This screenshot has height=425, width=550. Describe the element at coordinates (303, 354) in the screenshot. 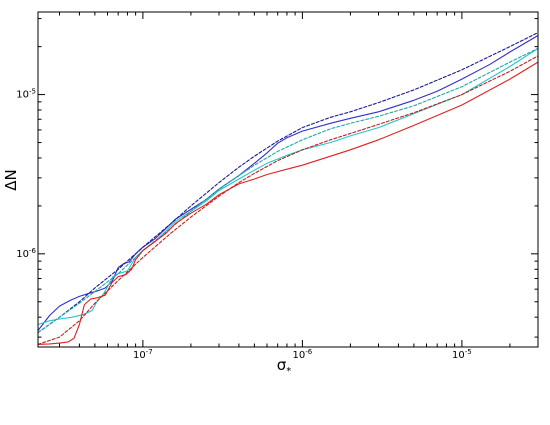

I see `x-tick-label: 10⁻⁶` at that location.